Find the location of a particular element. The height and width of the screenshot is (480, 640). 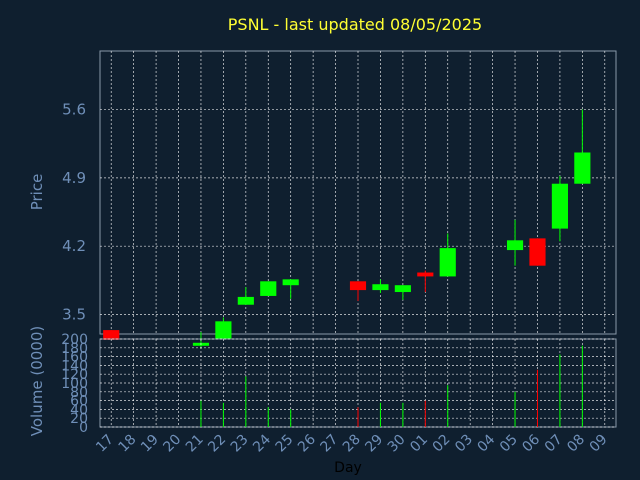

volume-tick-label: 40 is located at coordinates (79, 410).